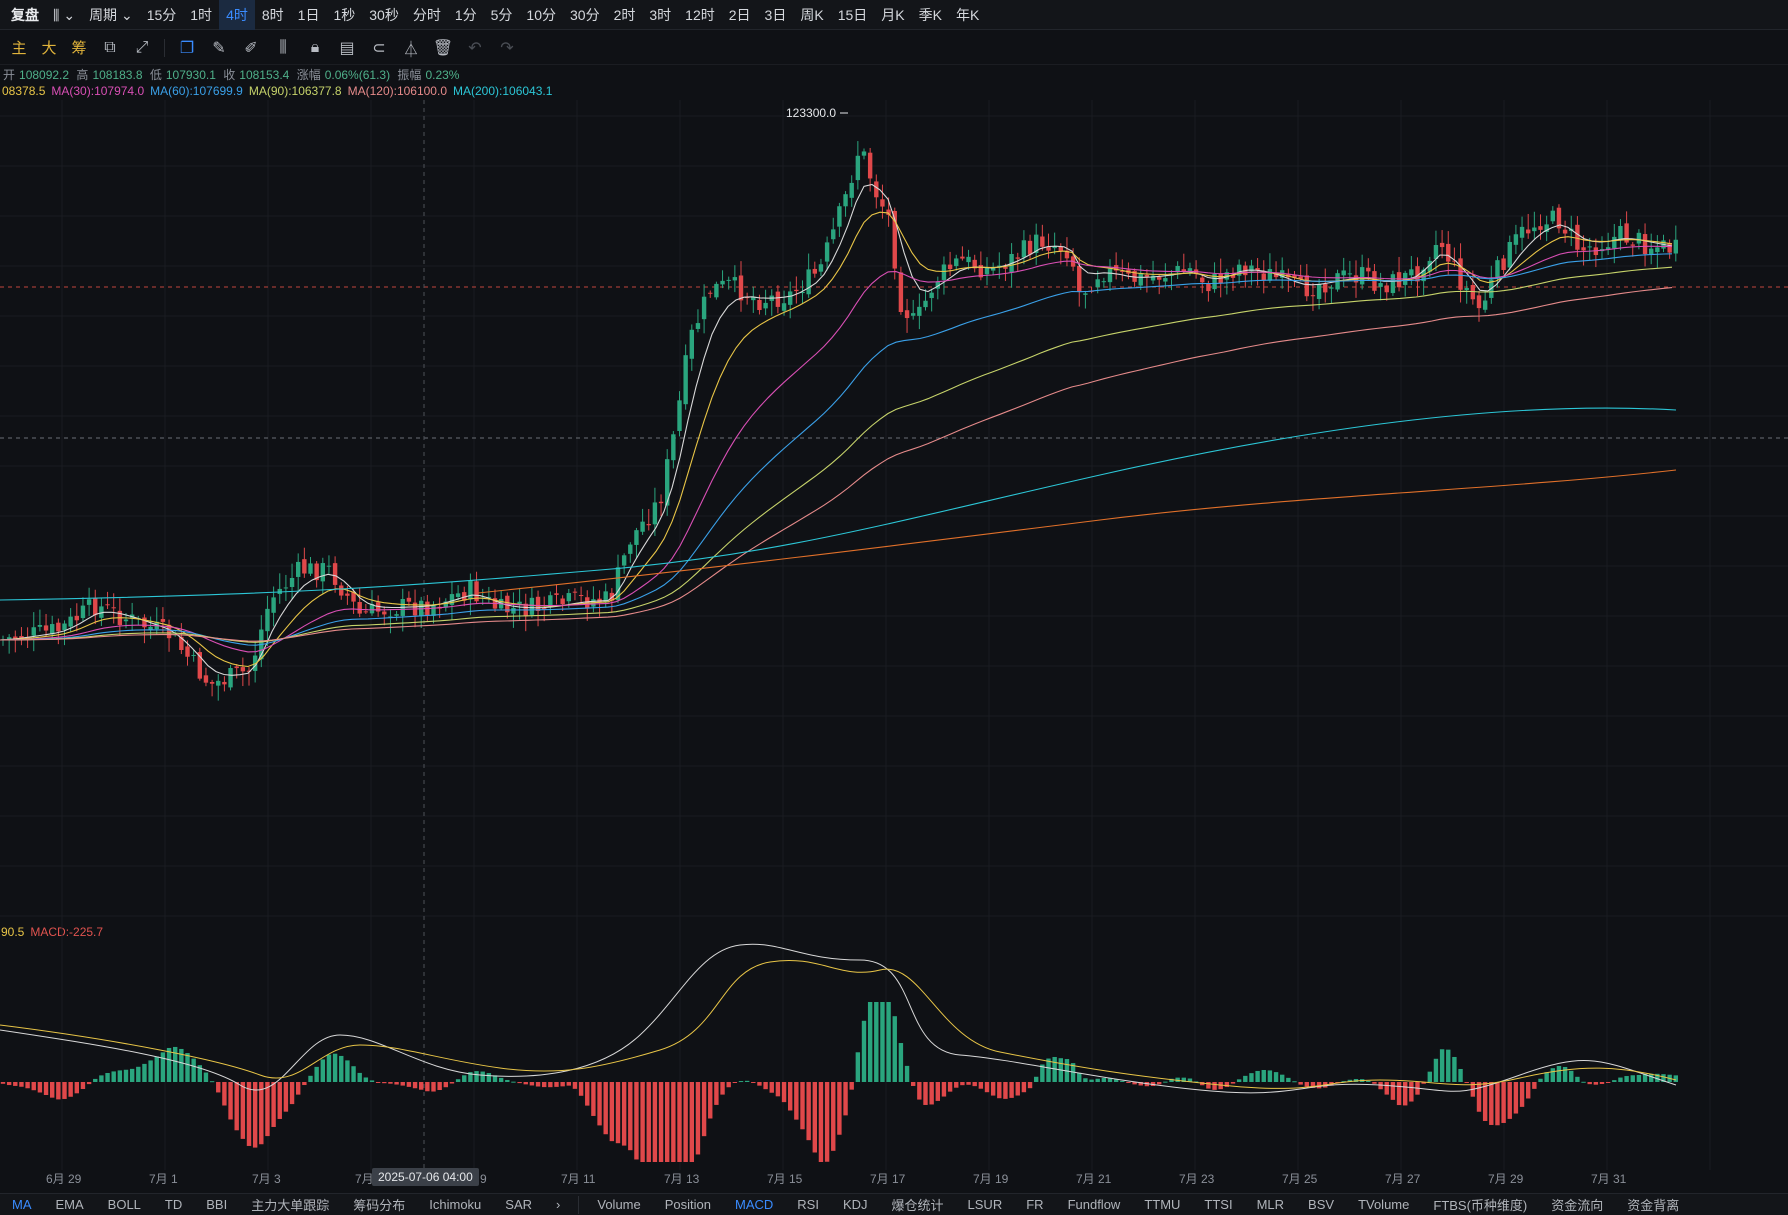 The width and height of the screenshot is (1788, 1215). What do you see at coordinates (1577, 1205) in the screenshot?
I see `sub-indicator-tab: 资金流向` at bounding box center [1577, 1205].